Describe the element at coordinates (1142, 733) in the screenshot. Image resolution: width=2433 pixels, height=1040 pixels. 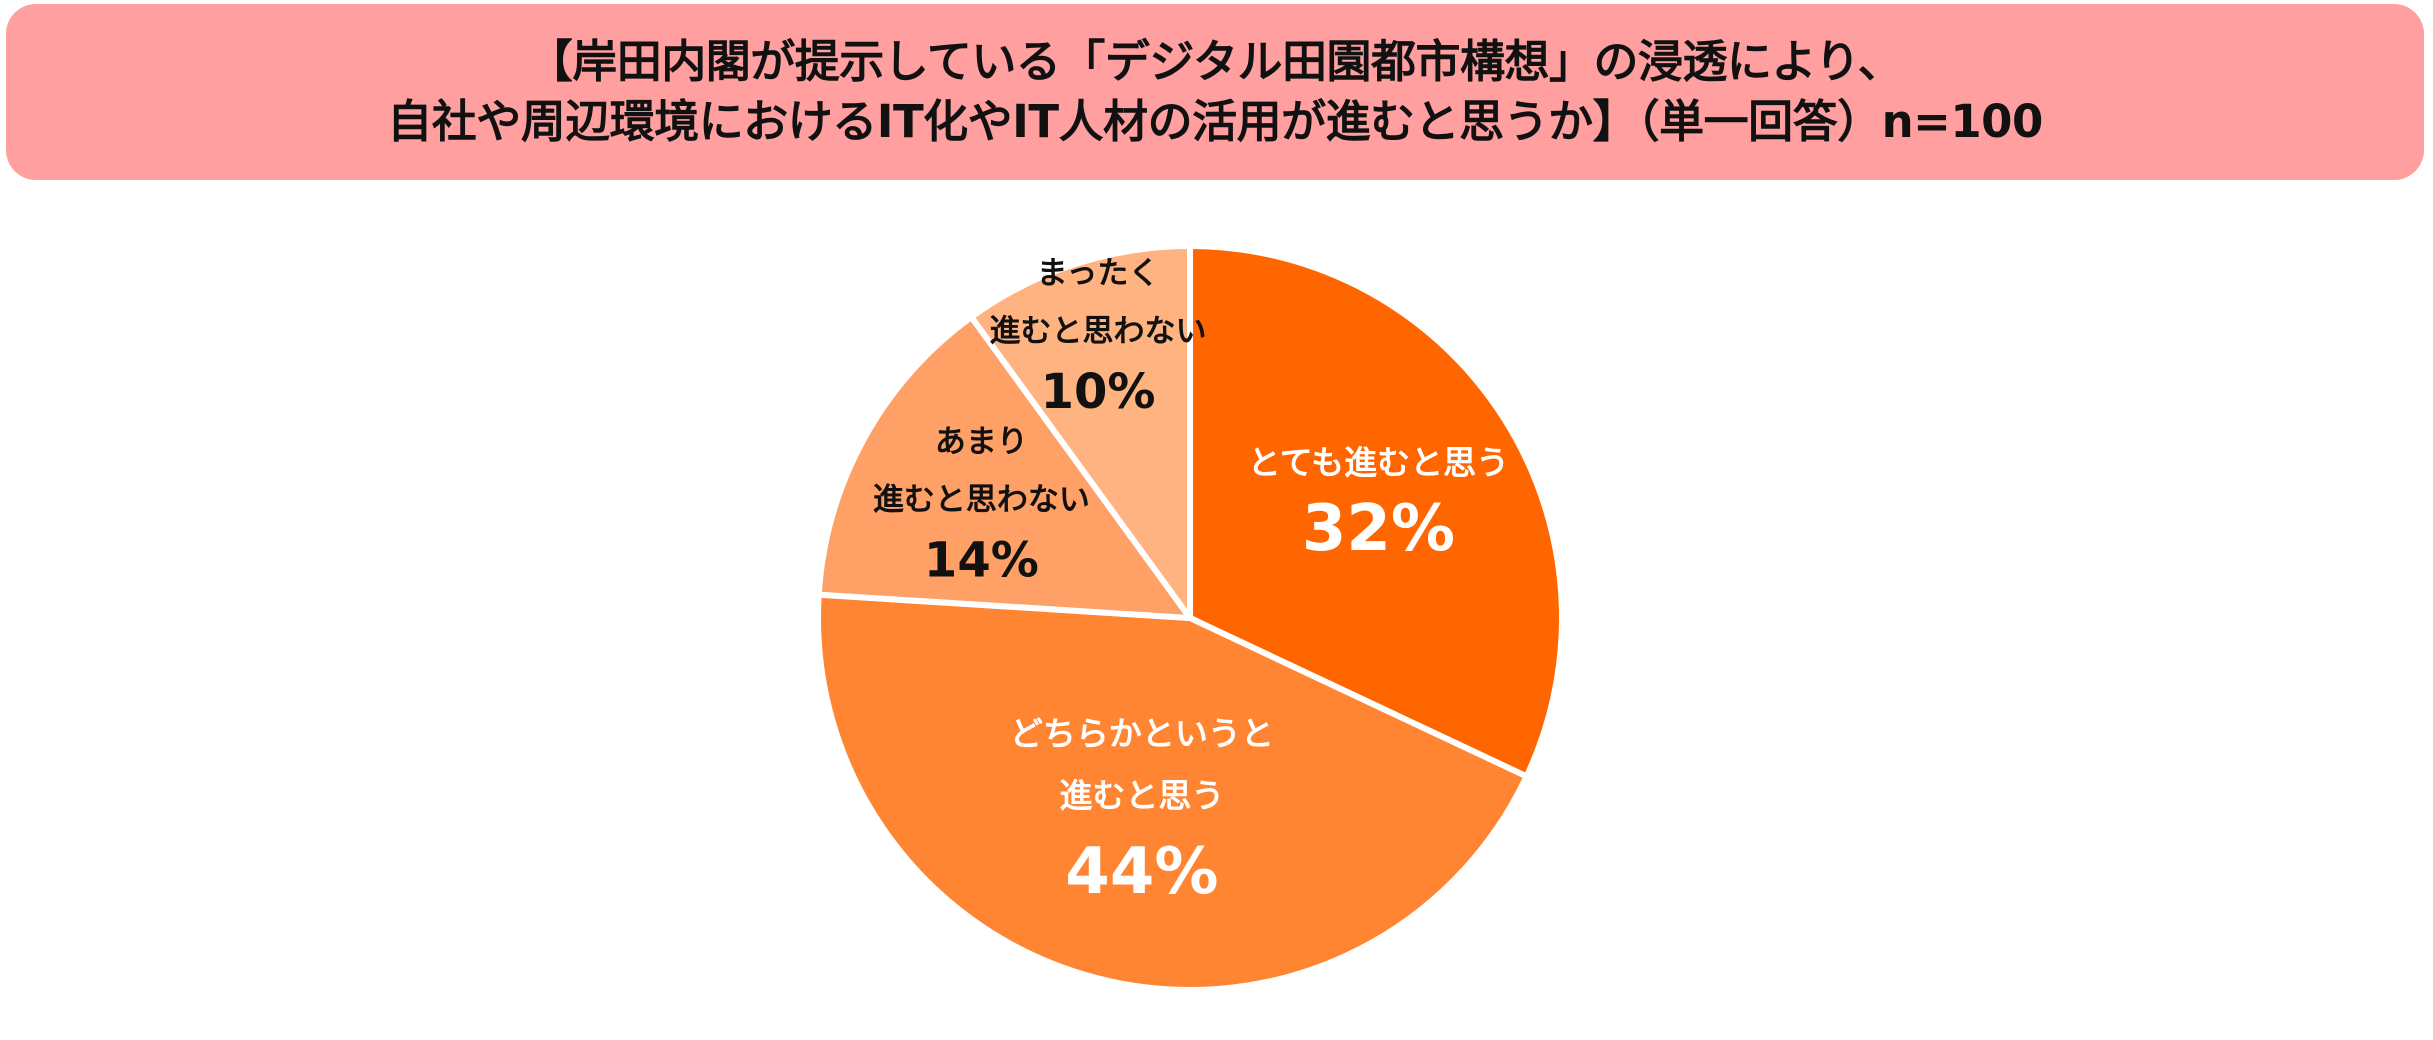
I see `pie-slice-label: どちらかというと` at that location.